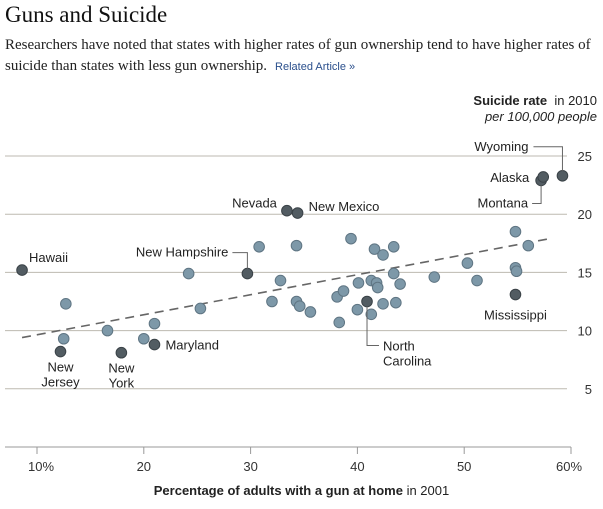 Image resolution: width=603 pixels, height=509 pixels. I want to click on point-north-carolina, so click(367, 301).